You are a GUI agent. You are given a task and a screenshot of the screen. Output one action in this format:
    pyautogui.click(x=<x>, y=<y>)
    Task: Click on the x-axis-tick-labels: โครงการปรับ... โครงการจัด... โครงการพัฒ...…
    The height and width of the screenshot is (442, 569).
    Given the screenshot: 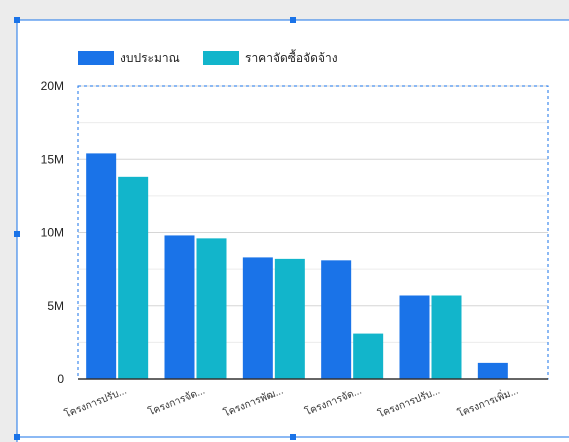 What is the action you would take?
    pyautogui.click(x=291, y=402)
    